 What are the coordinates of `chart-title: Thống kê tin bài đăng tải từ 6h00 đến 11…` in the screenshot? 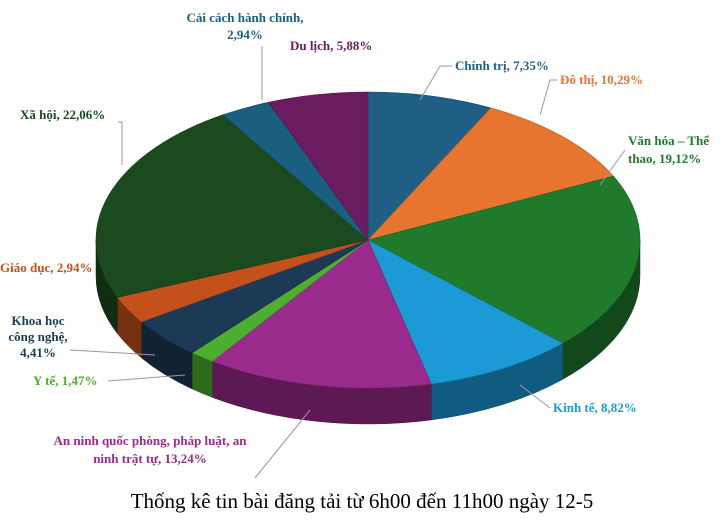 It's located at (362, 501).